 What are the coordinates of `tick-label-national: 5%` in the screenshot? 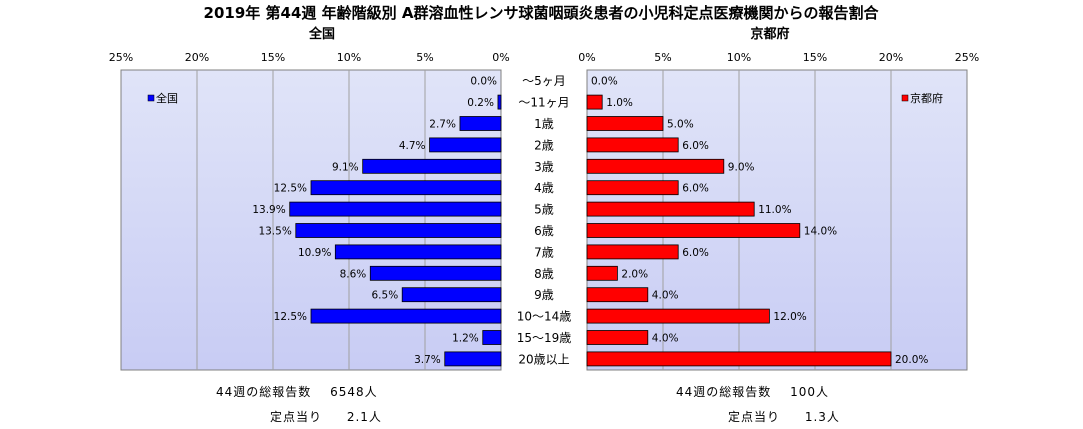 It's located at (424, 57).